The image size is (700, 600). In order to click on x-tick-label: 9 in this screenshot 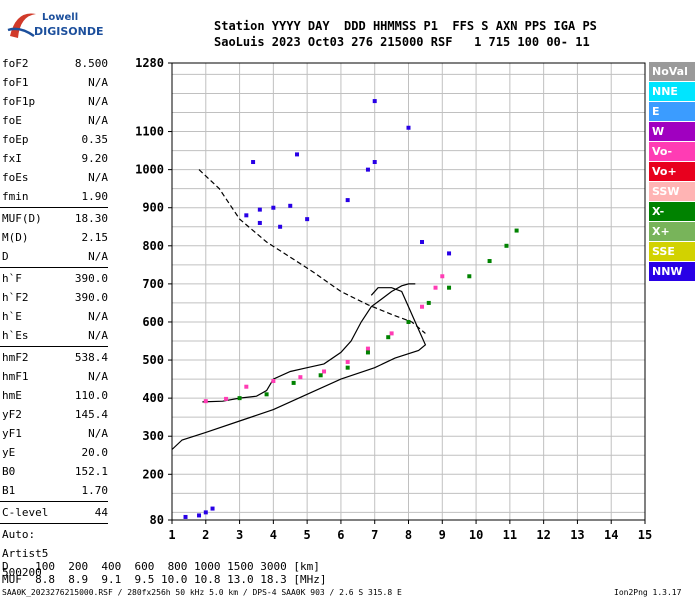, I will do `click(442, 535)`.